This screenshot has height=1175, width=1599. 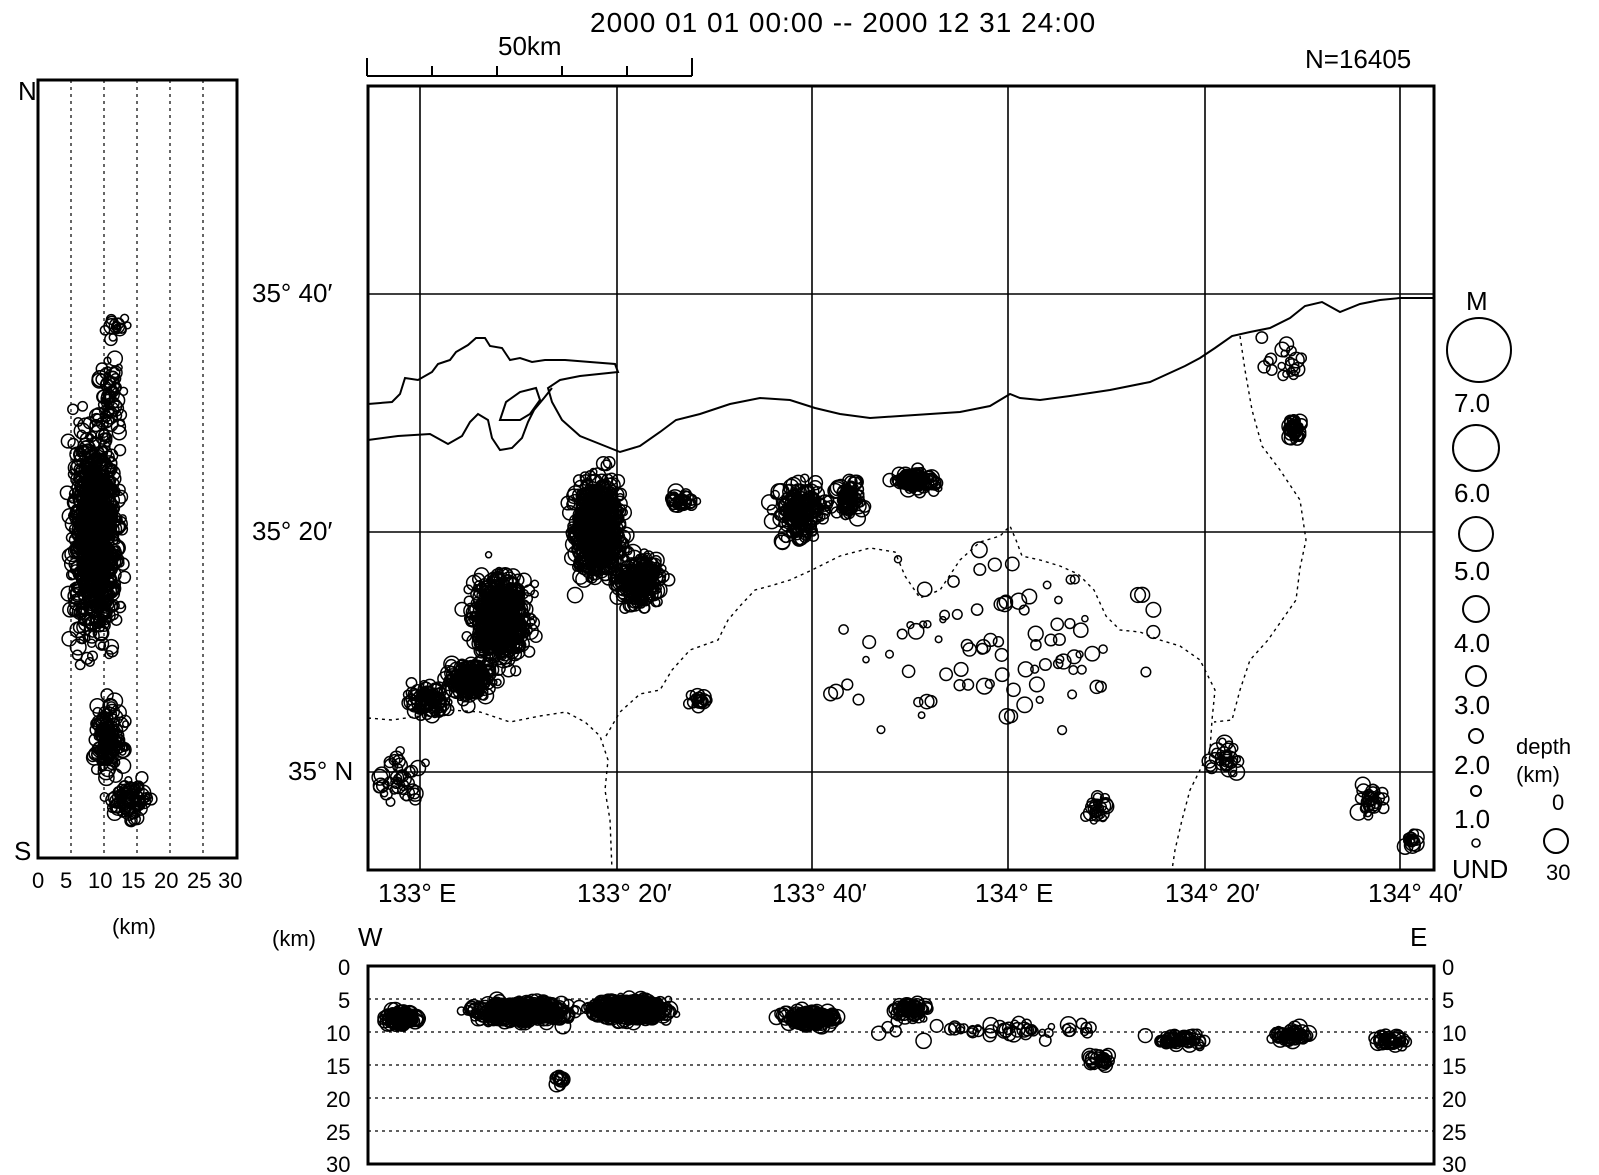 I want to click on depth-tick-25: 25, so click(x=338, y=1132).